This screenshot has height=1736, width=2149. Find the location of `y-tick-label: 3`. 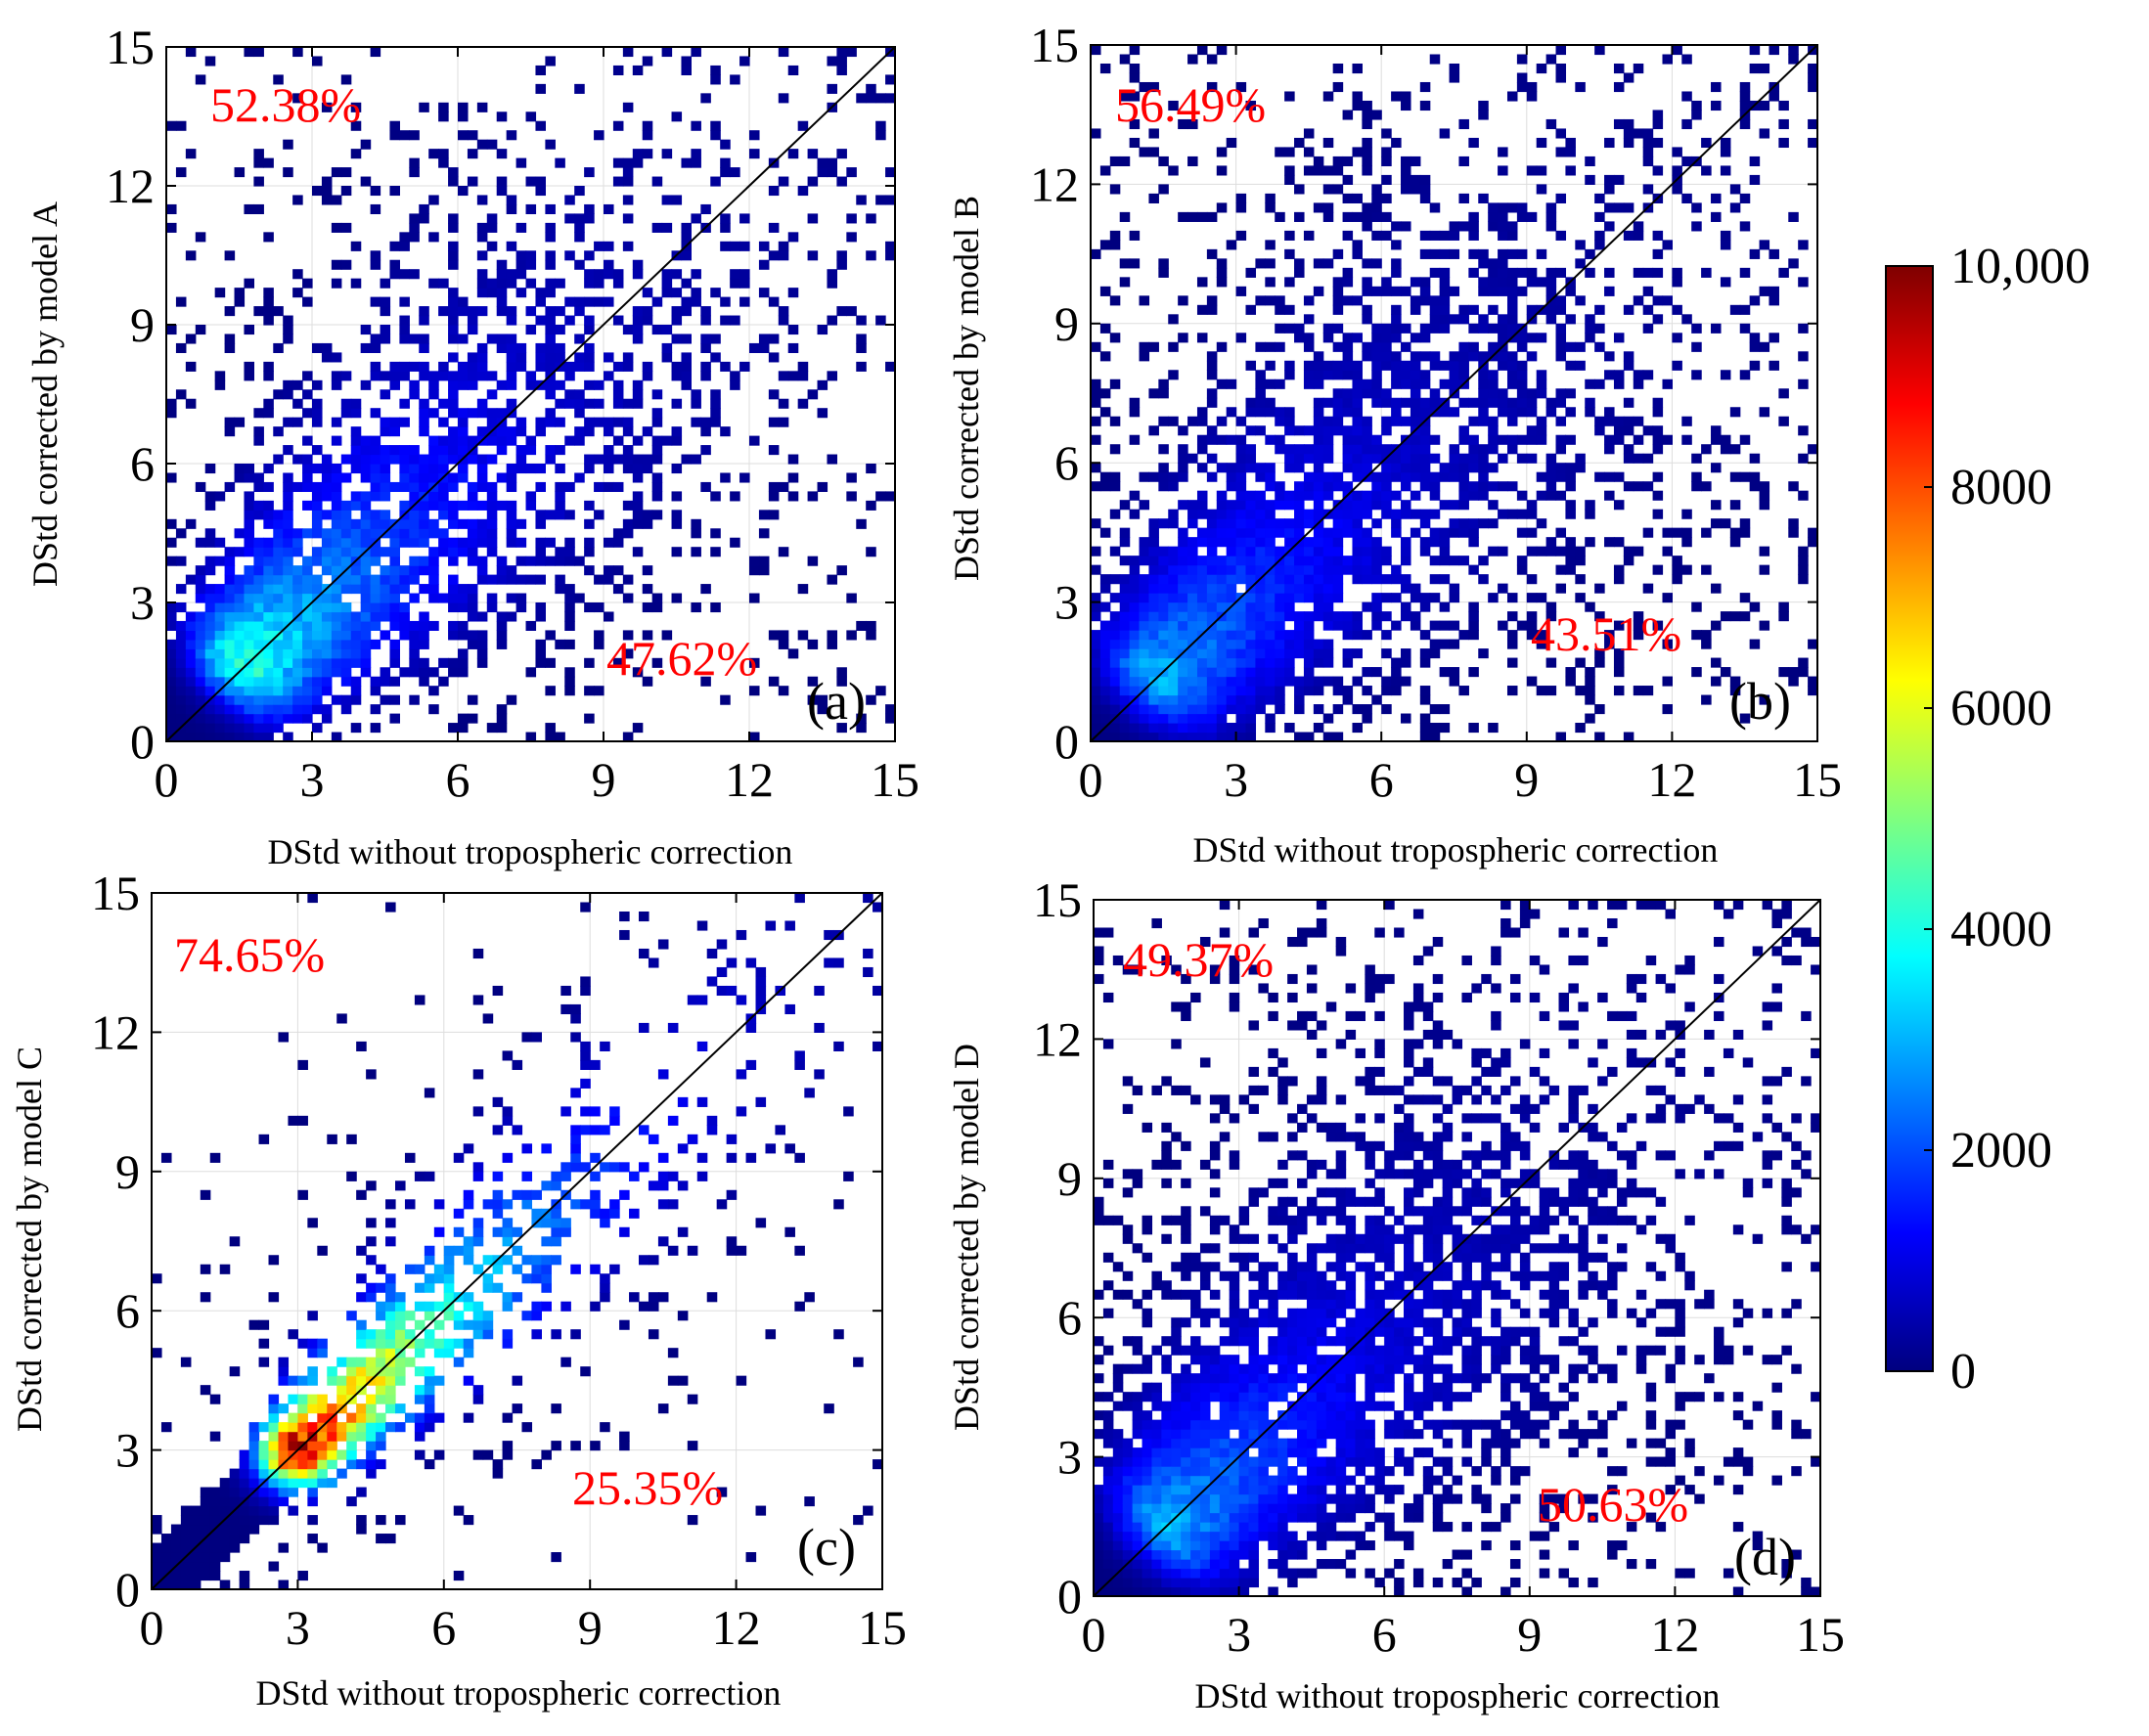

y-tick-label: 3 is located at coordinates (143, 602).